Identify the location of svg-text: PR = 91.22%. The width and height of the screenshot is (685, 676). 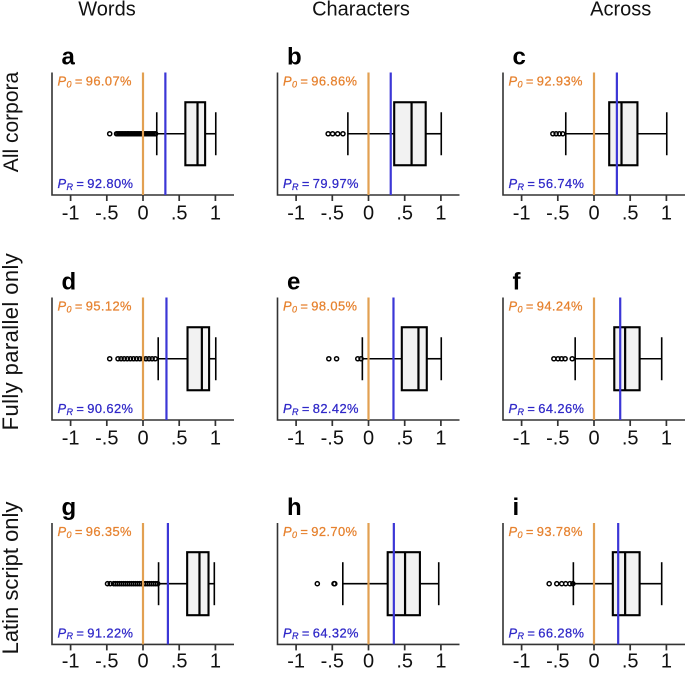
(96, 633).